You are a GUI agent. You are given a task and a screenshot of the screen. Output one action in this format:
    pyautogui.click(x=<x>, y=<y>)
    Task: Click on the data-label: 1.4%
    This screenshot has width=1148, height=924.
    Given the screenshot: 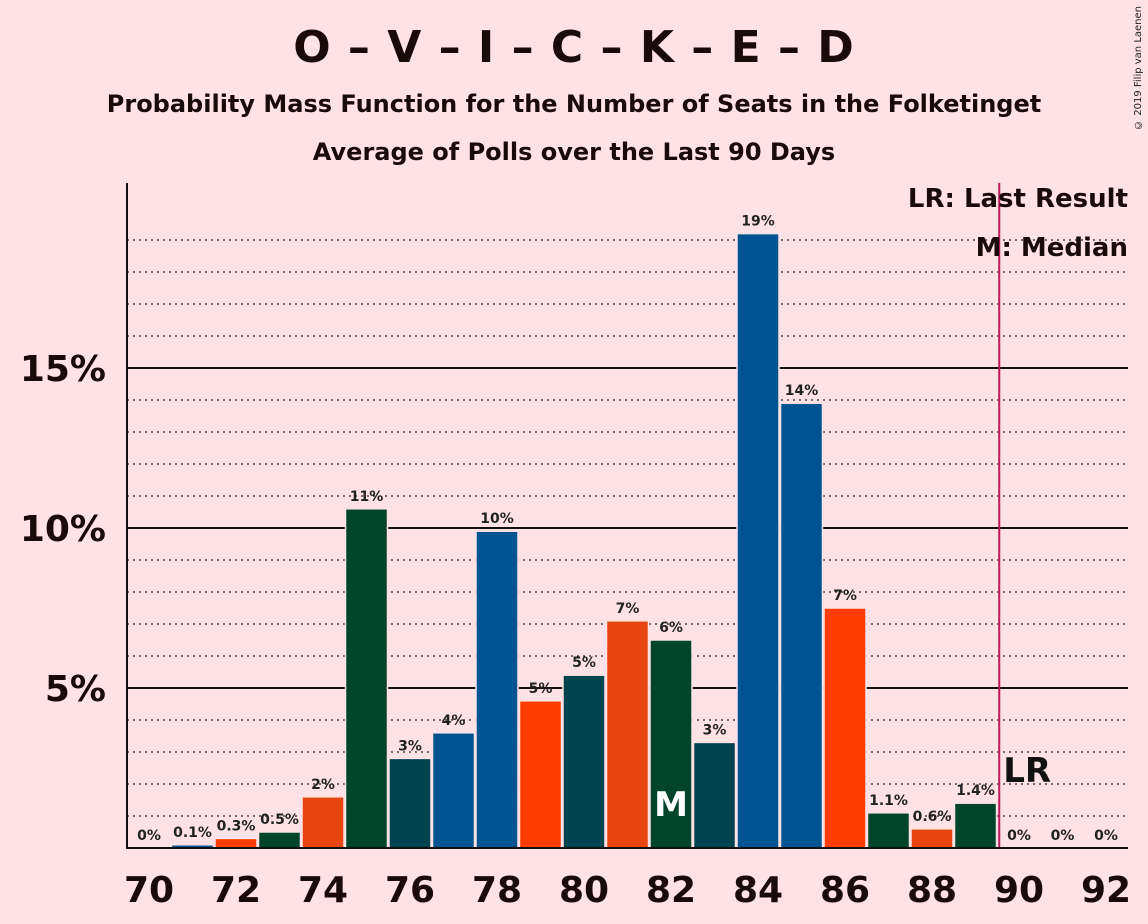 What is the action you would take?
    pyautogui.click(x=975, y=791)
    